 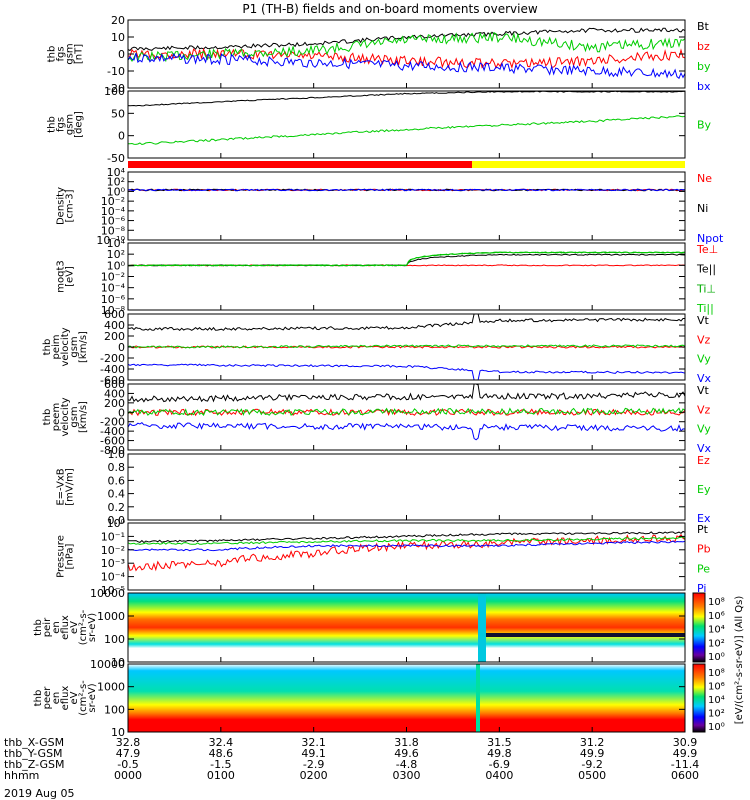 What do you see at coordinates (79, 54) in the screenshot?
I see `ylabel-line: [nT]` at bounding box center [79, 54].